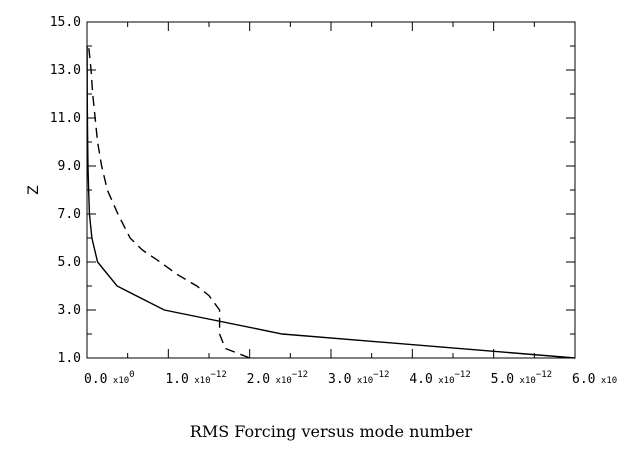  What do you see at coordinates (594, 378) in the screenshot?
I see `x-tick-label: 6.0 x10⁻¹²` at bounding box center [594, 378].